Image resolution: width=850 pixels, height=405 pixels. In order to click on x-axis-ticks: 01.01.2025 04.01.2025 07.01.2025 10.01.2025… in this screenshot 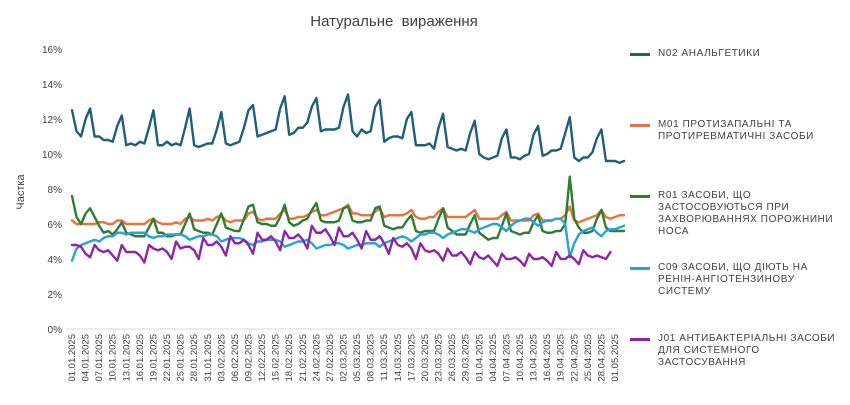, I will do `click(344, 358)`.